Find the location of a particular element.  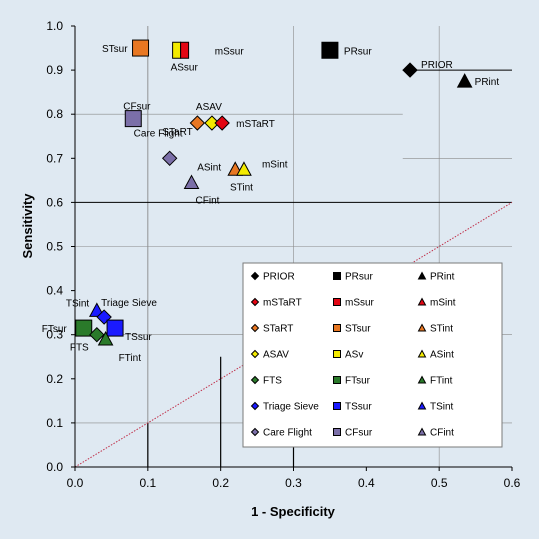

legend-label-care-flight: Care Flight is located at coordinates (287, 433).